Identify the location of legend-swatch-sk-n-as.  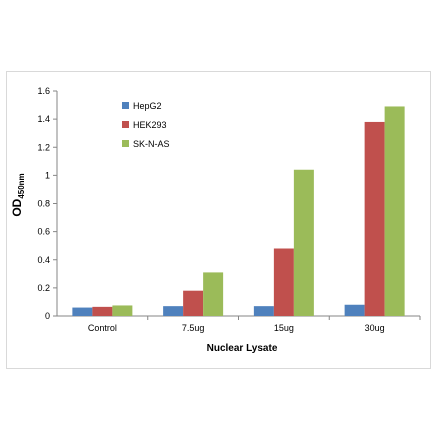
(125, 143).